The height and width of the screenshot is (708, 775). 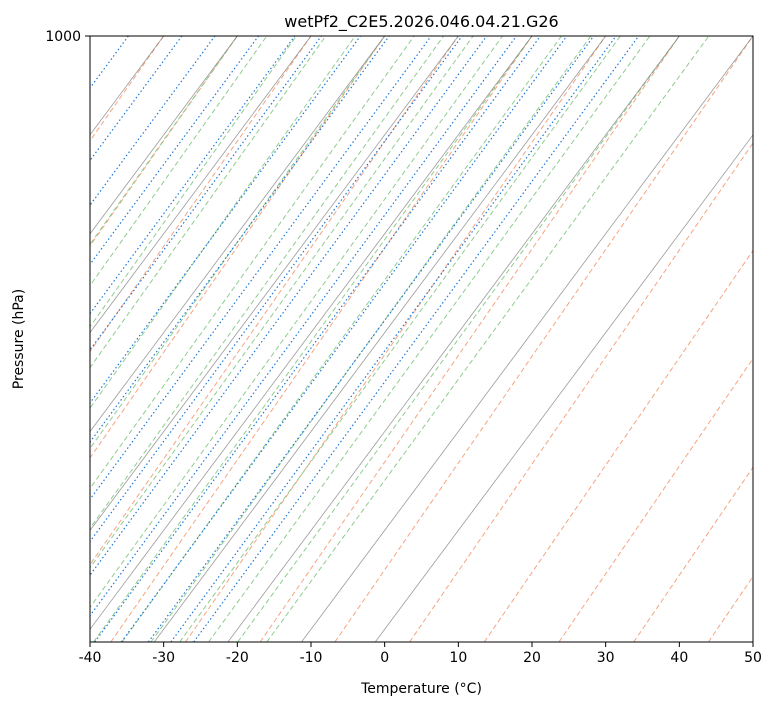 I want to click on x-tick-label: 10, so click(x=458, y=658).